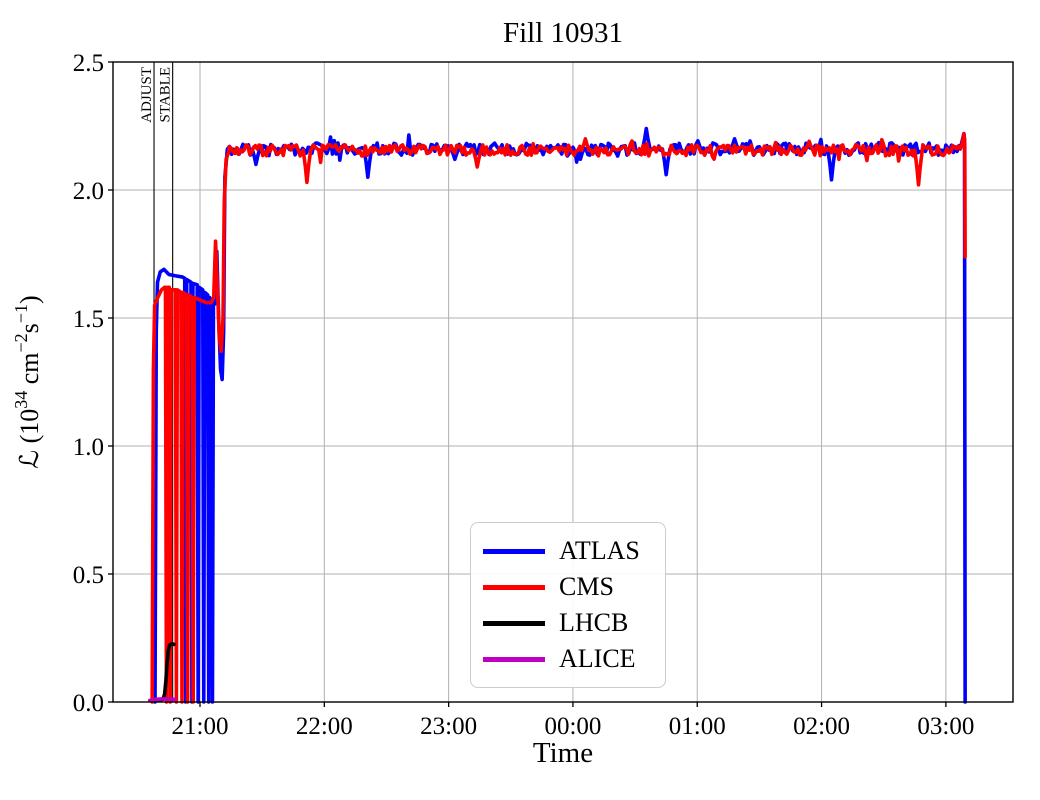 This screenshot has height=800, width=1040. I want to click on legend-entry-atlas: ATLAS, so click(567, 551).